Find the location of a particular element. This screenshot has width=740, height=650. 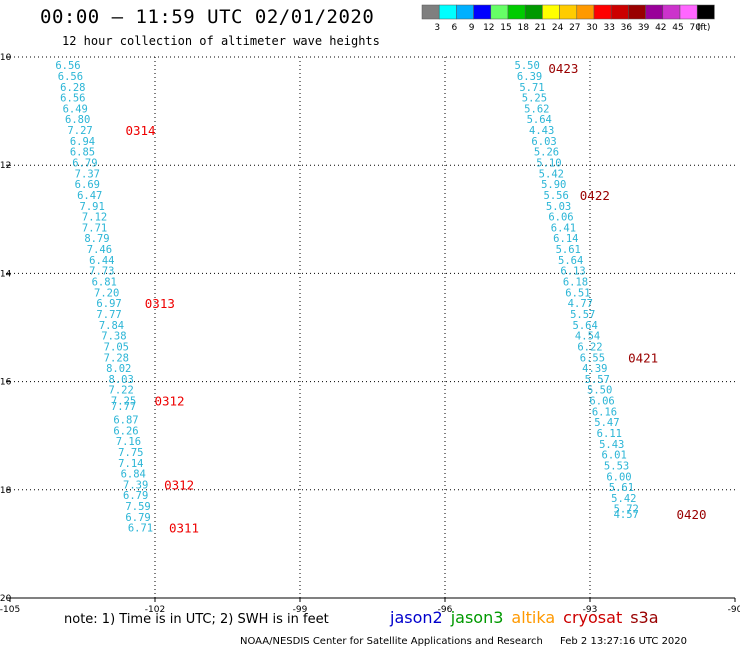

legend-bin-label: 33 is located at coordinates (608, 28).